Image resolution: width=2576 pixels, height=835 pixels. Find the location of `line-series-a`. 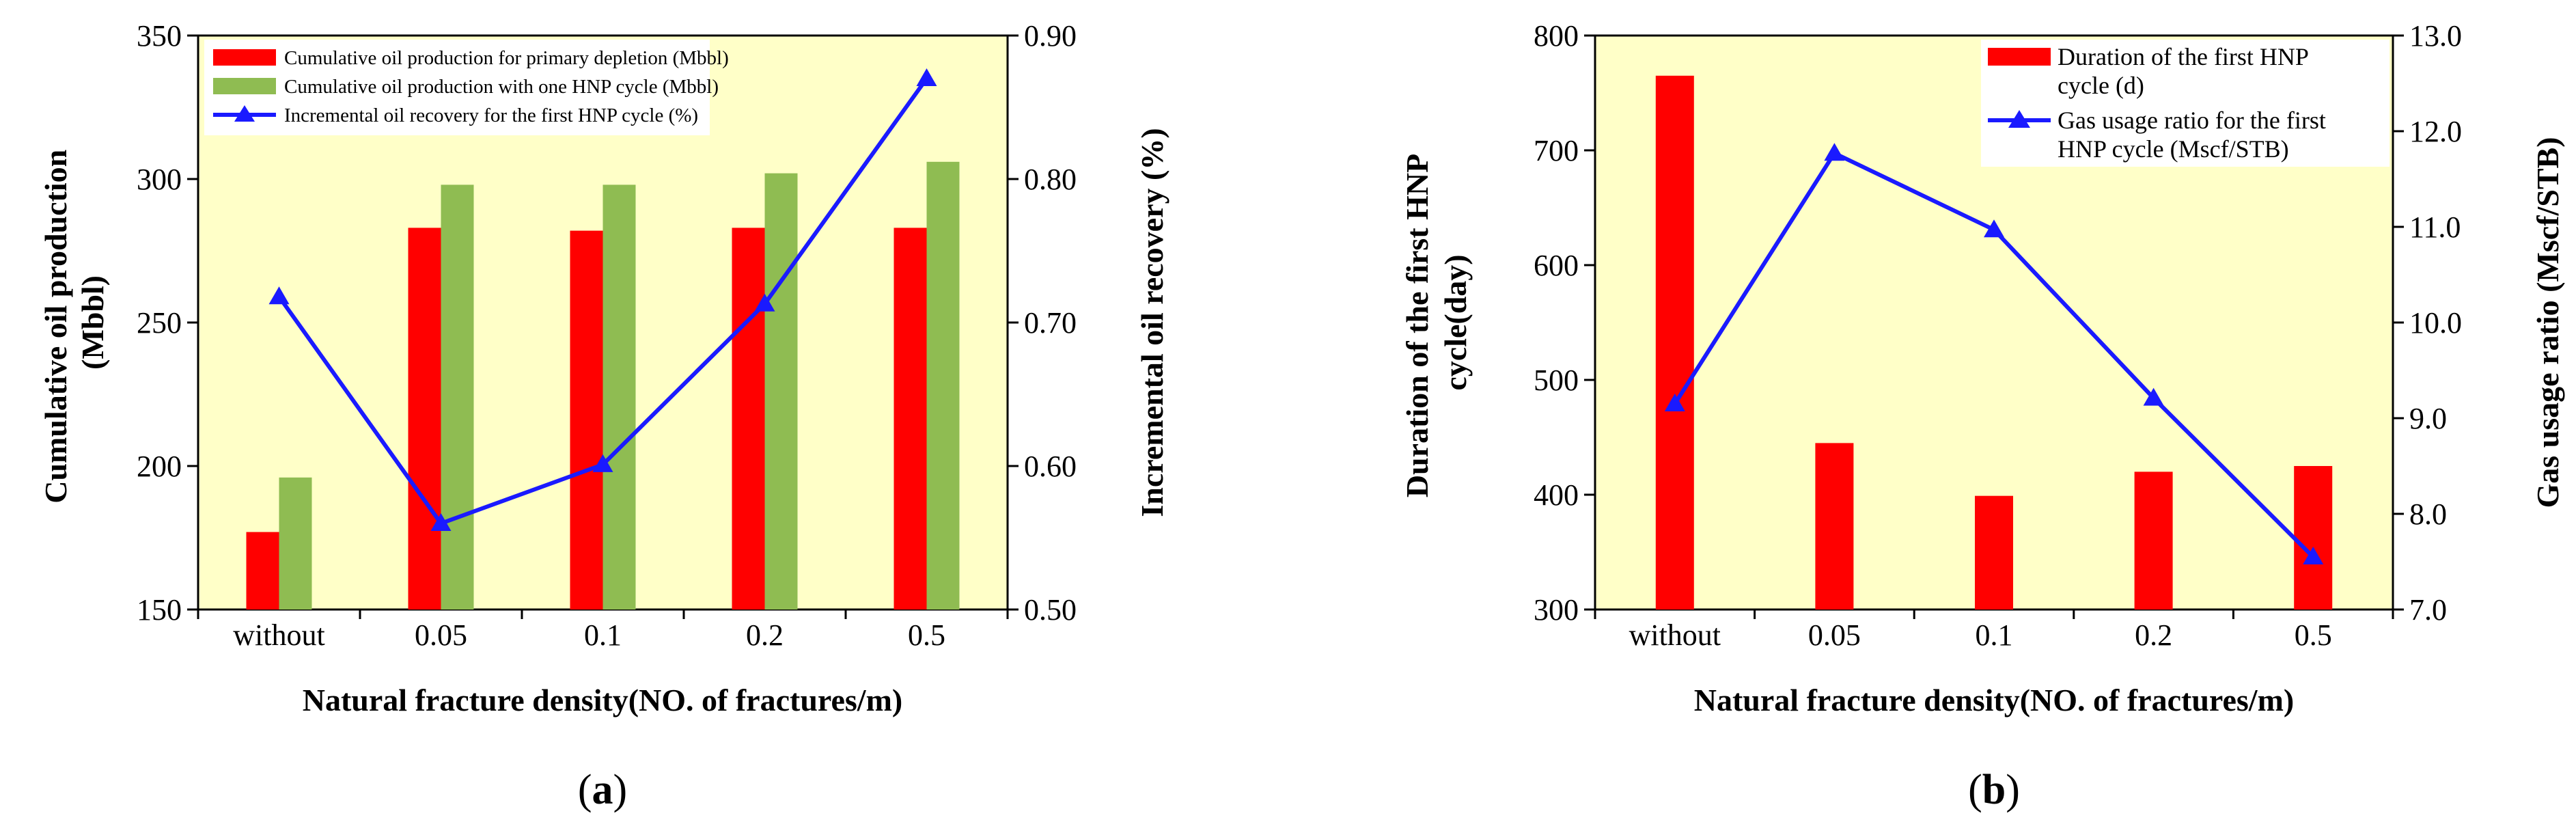

line-series-a is located at coordinates (602, 299).